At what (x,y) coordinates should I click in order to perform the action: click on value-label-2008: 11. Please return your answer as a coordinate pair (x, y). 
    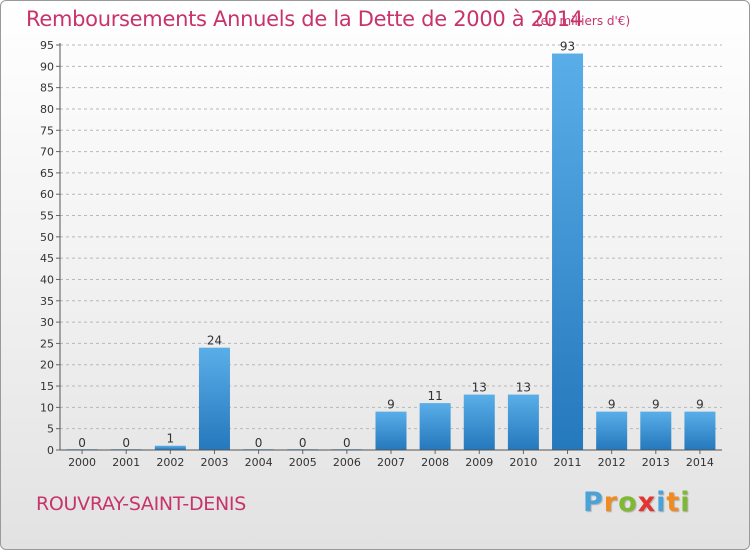
    Looking at the image, I should click on (434, 396).